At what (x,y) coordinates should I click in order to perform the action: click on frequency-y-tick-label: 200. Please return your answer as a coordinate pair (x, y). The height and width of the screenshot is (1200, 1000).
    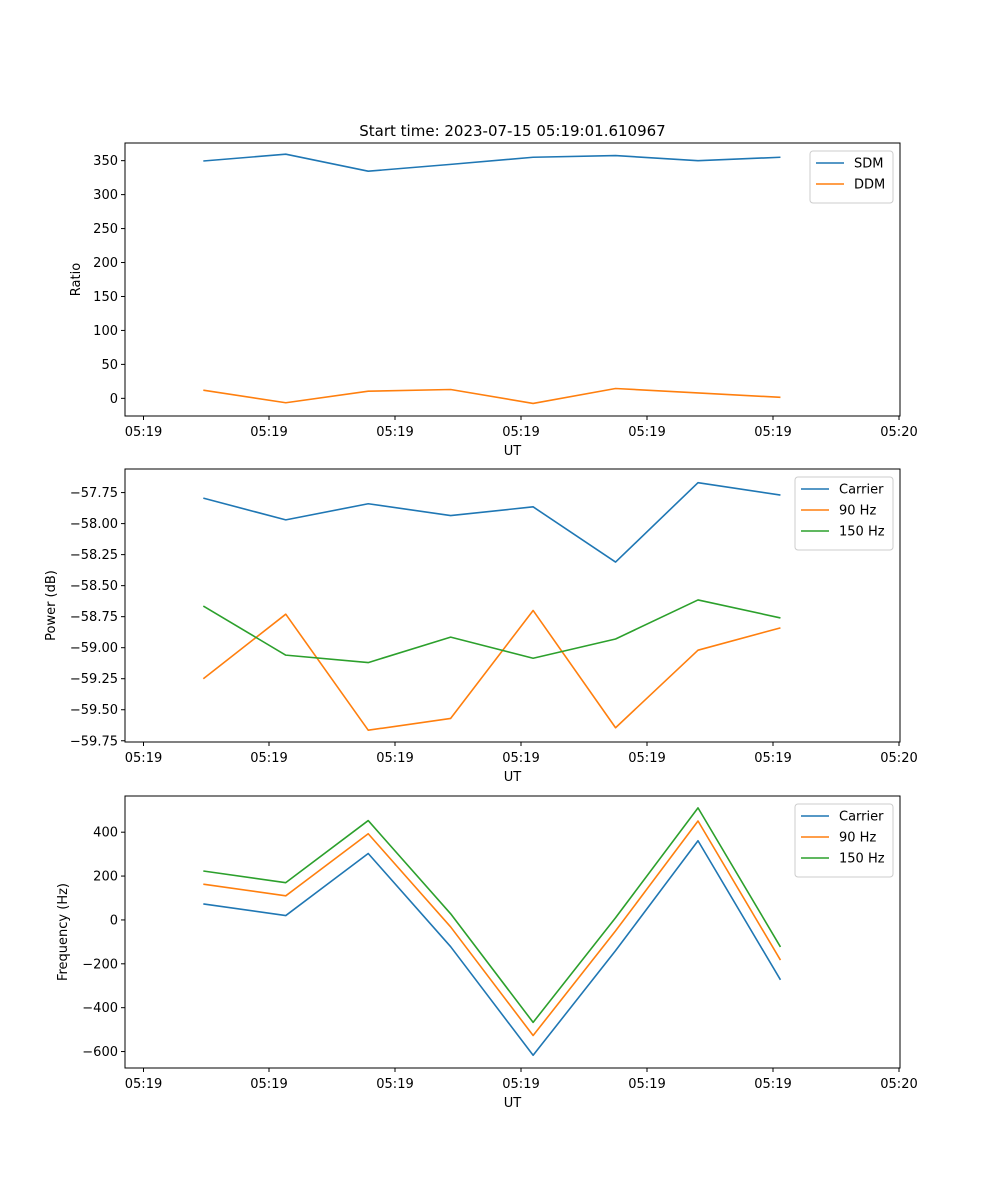
    Looking at the image, I should click on (105, 877).